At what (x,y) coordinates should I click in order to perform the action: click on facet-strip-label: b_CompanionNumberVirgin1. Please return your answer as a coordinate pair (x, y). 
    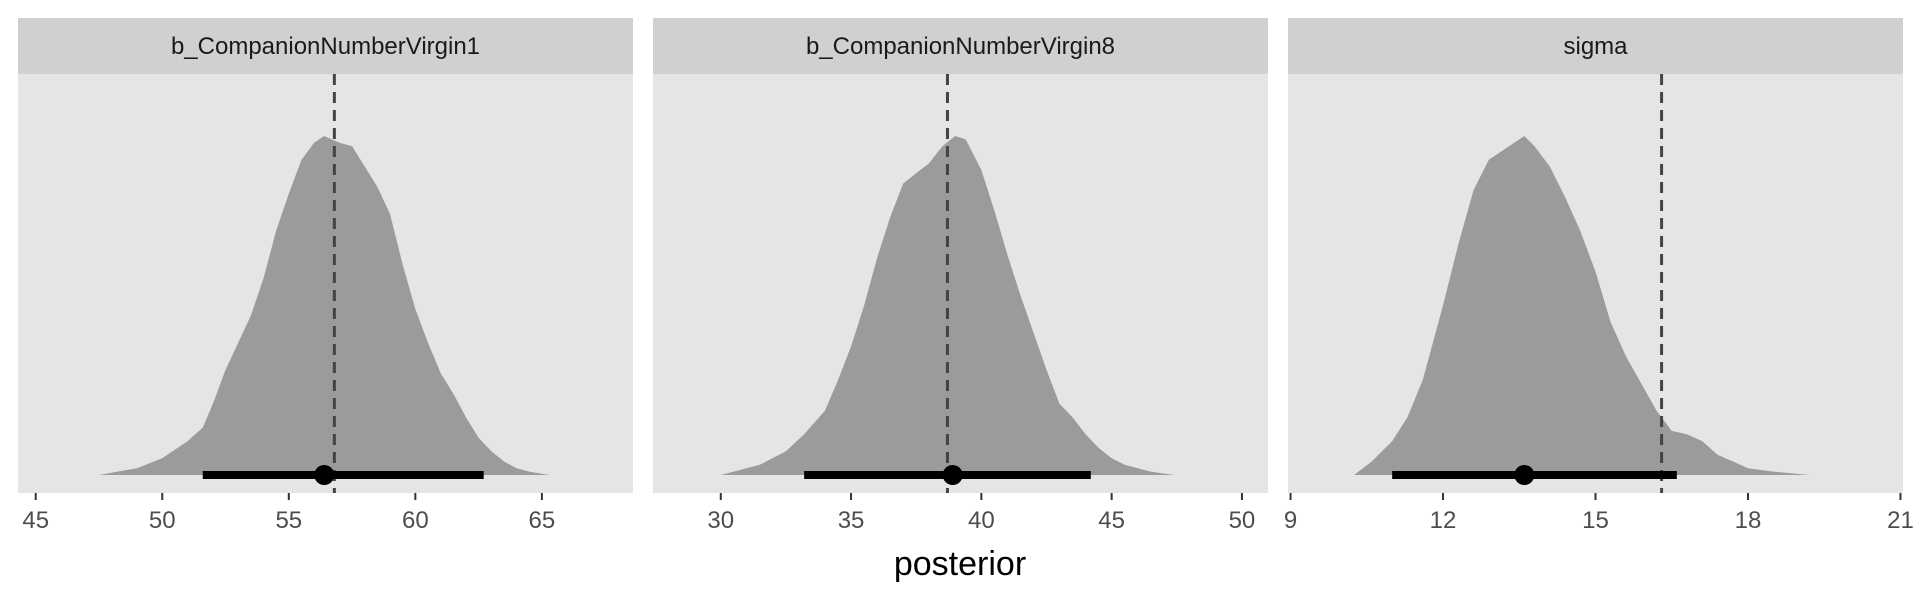
    Looking at the image, I should click on (325, 46).